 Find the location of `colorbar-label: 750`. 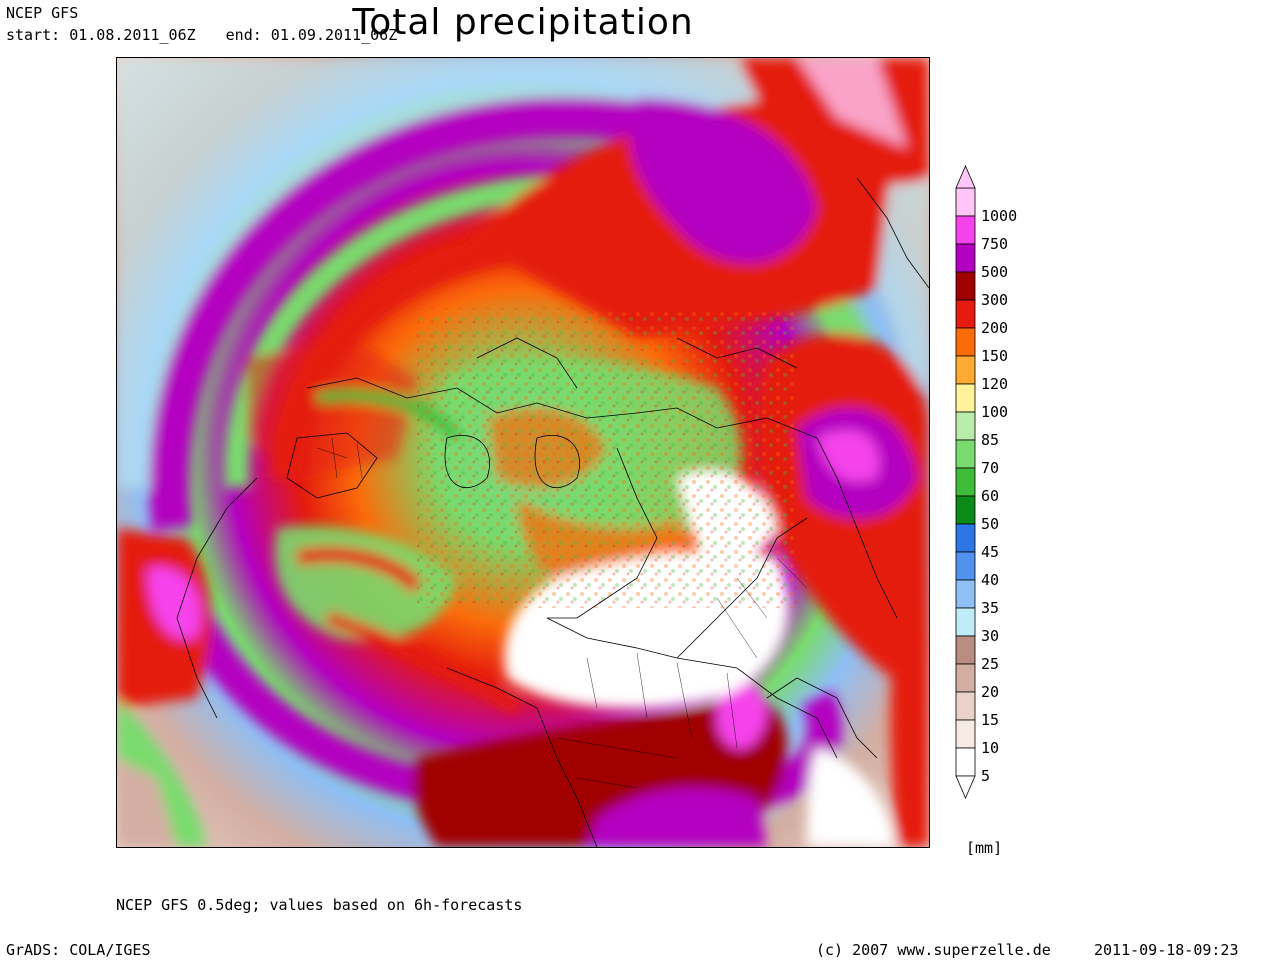

colorbar-label: 750 is located at coordinates (995, 244).